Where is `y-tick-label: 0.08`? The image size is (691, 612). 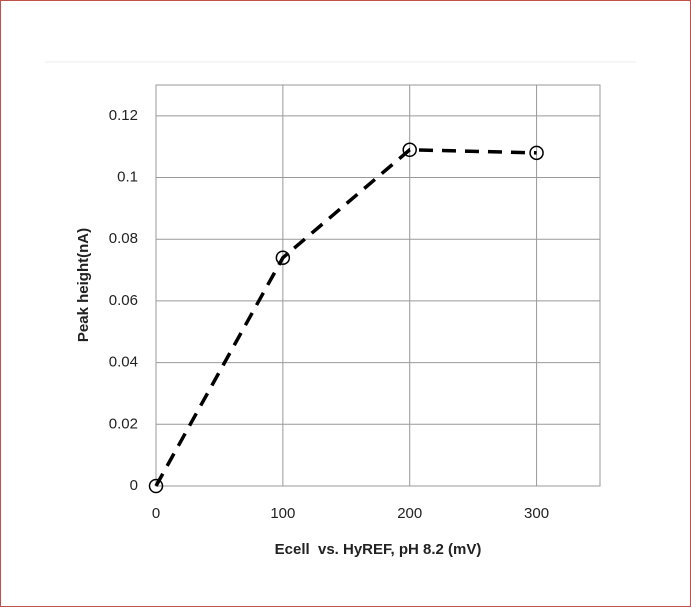 y-tick-label: 0.08 is located at coordinates (123, 238).